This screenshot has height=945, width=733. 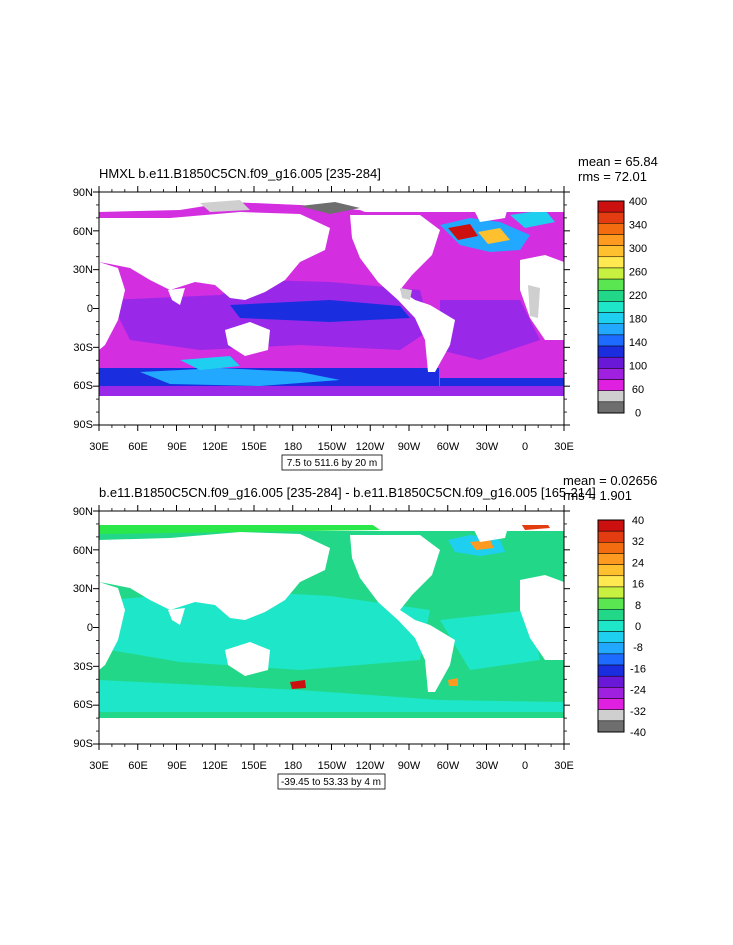 What do you see at coordinates (247, 659) in the screenshot?
I see `panel-2-australia` at bounding box center [247, 659].